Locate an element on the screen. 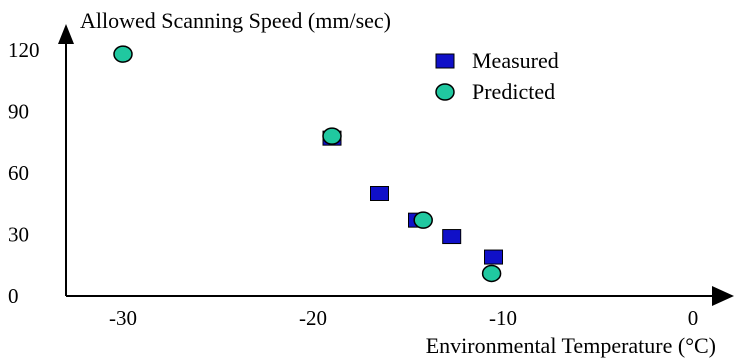 This screenshot has height=360, width=744. y-axis-arrowhead is located at coordinates (66, 34).